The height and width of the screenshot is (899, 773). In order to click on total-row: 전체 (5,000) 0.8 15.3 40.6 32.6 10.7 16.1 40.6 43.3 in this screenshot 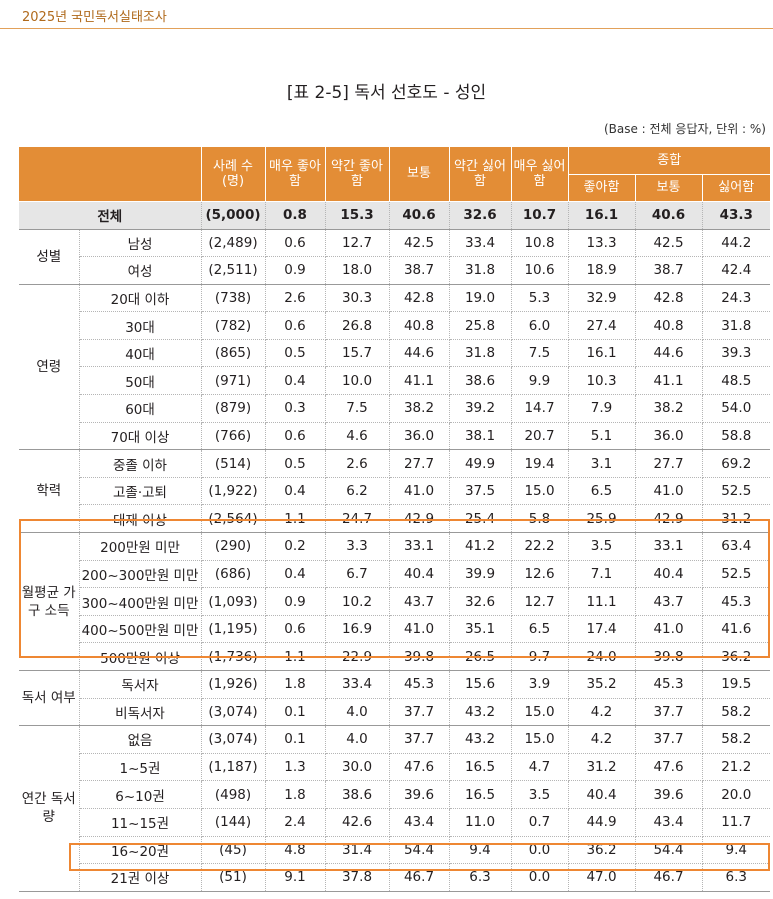, I will do `click(394, 215)`.